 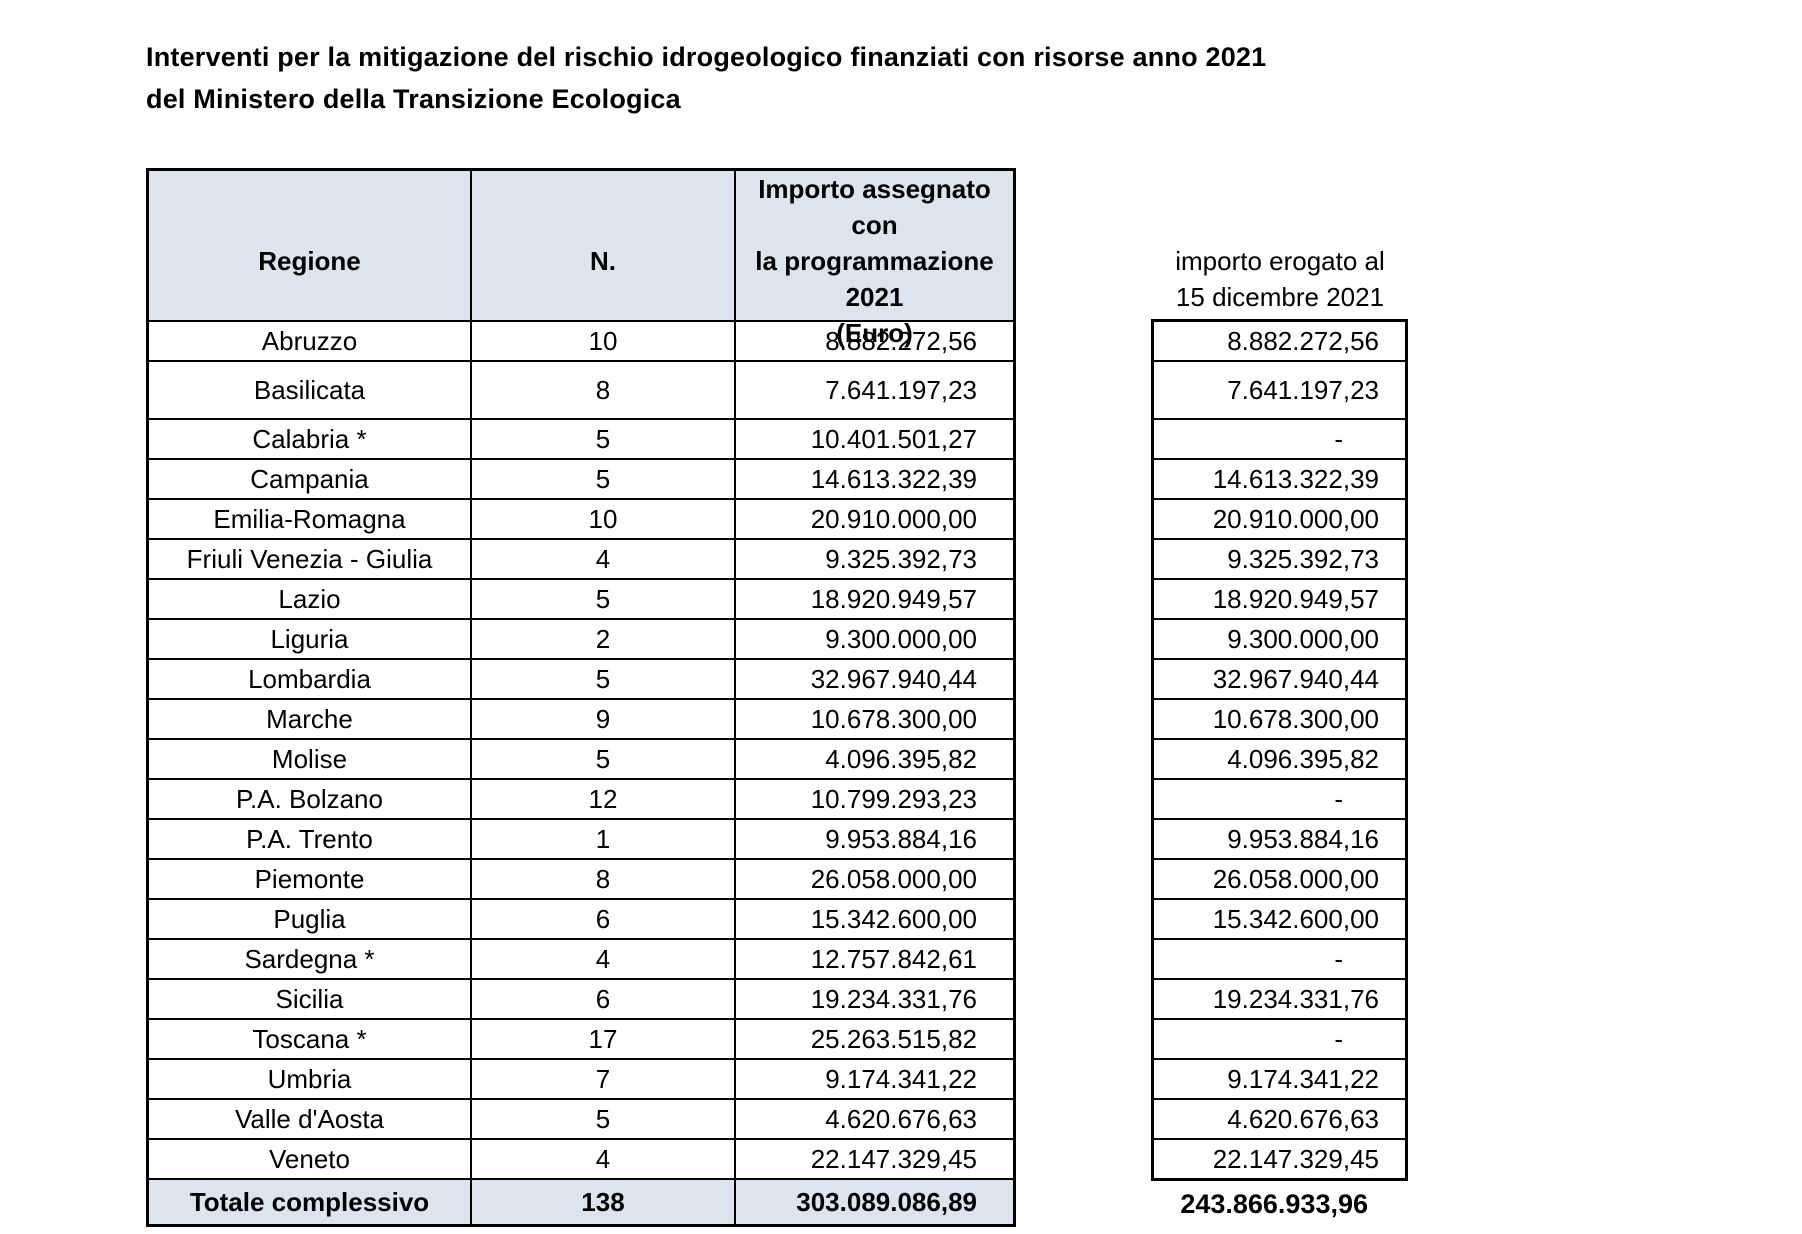 What do you see at coordinates (1274, 1203) in the screenshot?
I see `erogato-total: 243.866.933,96` at bounding box center [1274, 1203].